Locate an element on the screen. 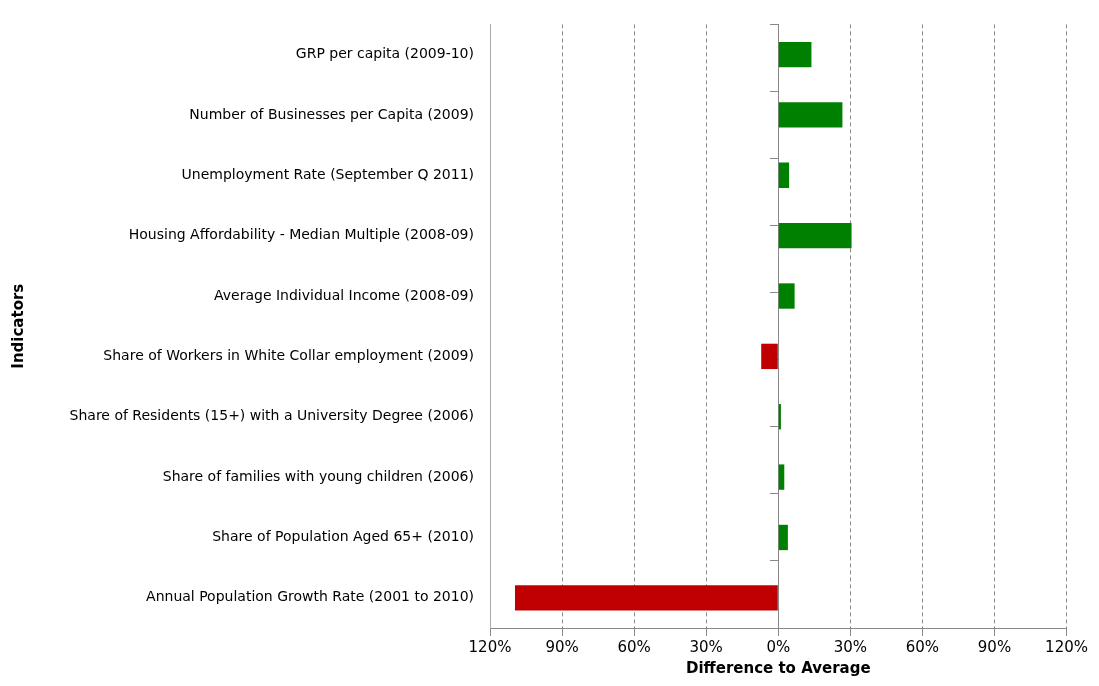  y-tick-label: Share of families with young children (2006) is located at coordinates (318, 475).